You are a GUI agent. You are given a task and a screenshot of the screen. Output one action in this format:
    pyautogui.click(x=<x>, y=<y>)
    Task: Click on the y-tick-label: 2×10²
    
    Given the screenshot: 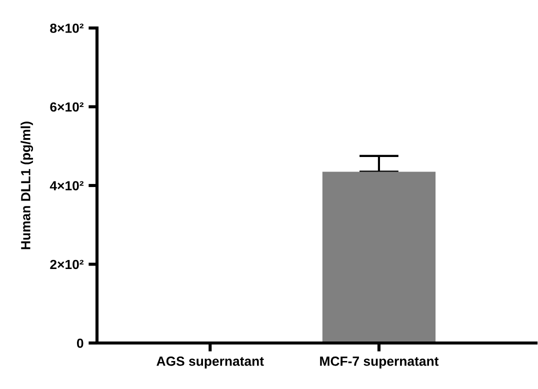 What is the action you would take?
    pyautogui.click(x=67, y=265)
    